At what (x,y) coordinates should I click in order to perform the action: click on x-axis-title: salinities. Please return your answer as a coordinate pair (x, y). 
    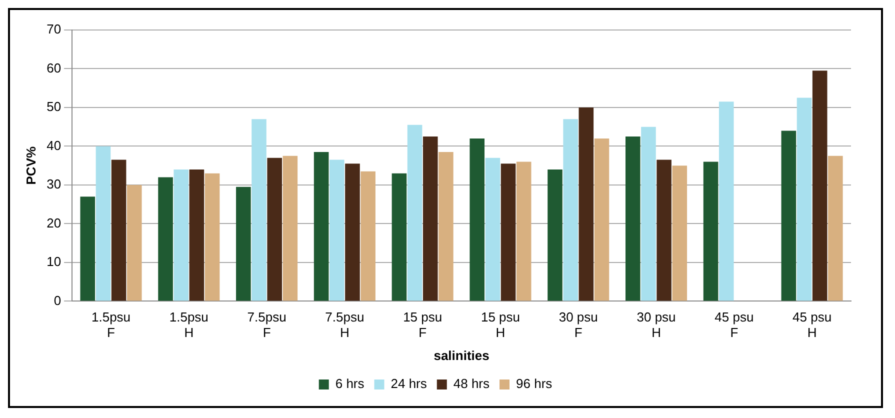
    Looking at the image, I should click on (462, 355).